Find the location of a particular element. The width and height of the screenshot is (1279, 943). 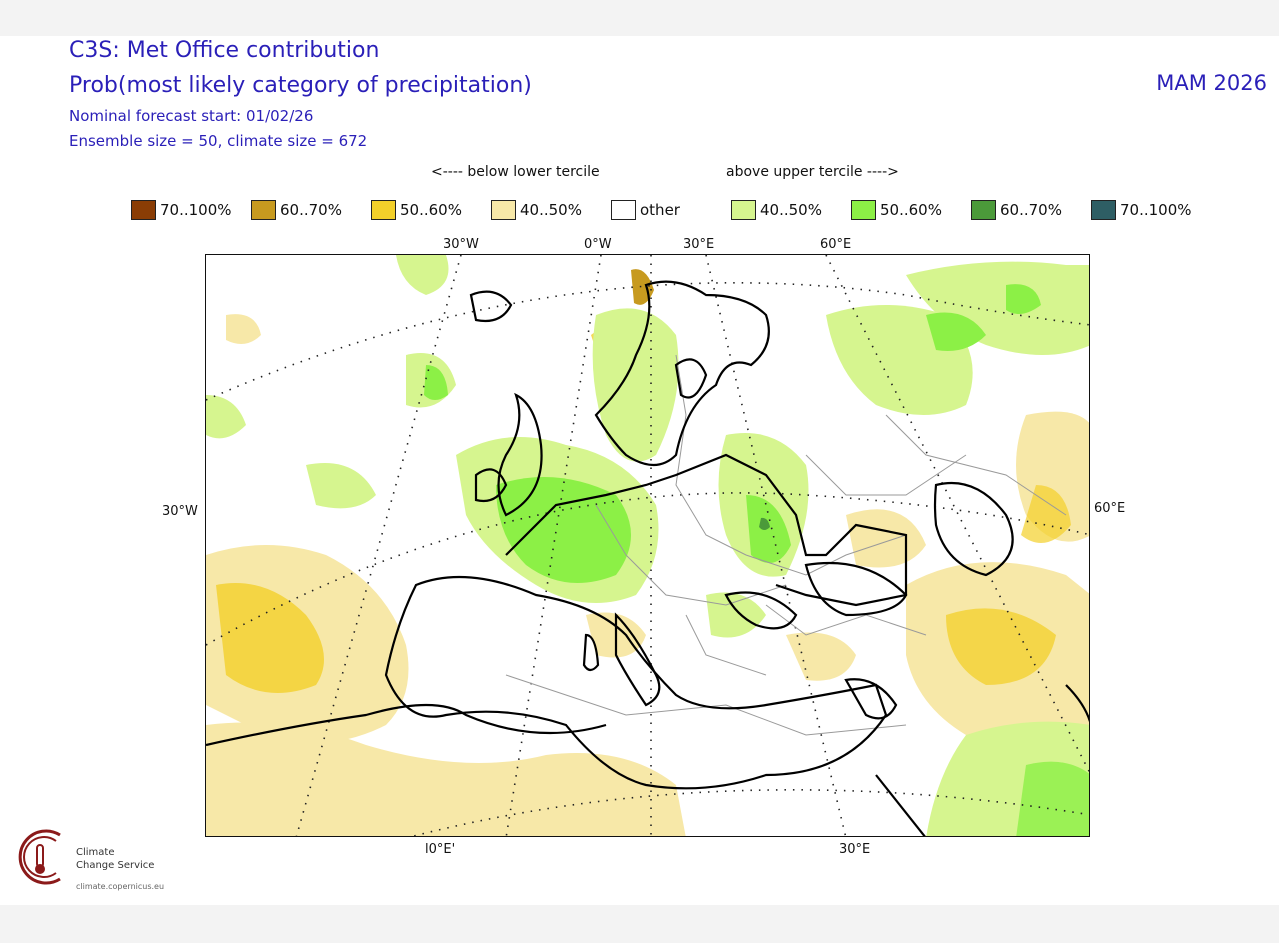

forecast-start: Nominal forecast start: 01/02/26 is located at coordinates (191, 116).